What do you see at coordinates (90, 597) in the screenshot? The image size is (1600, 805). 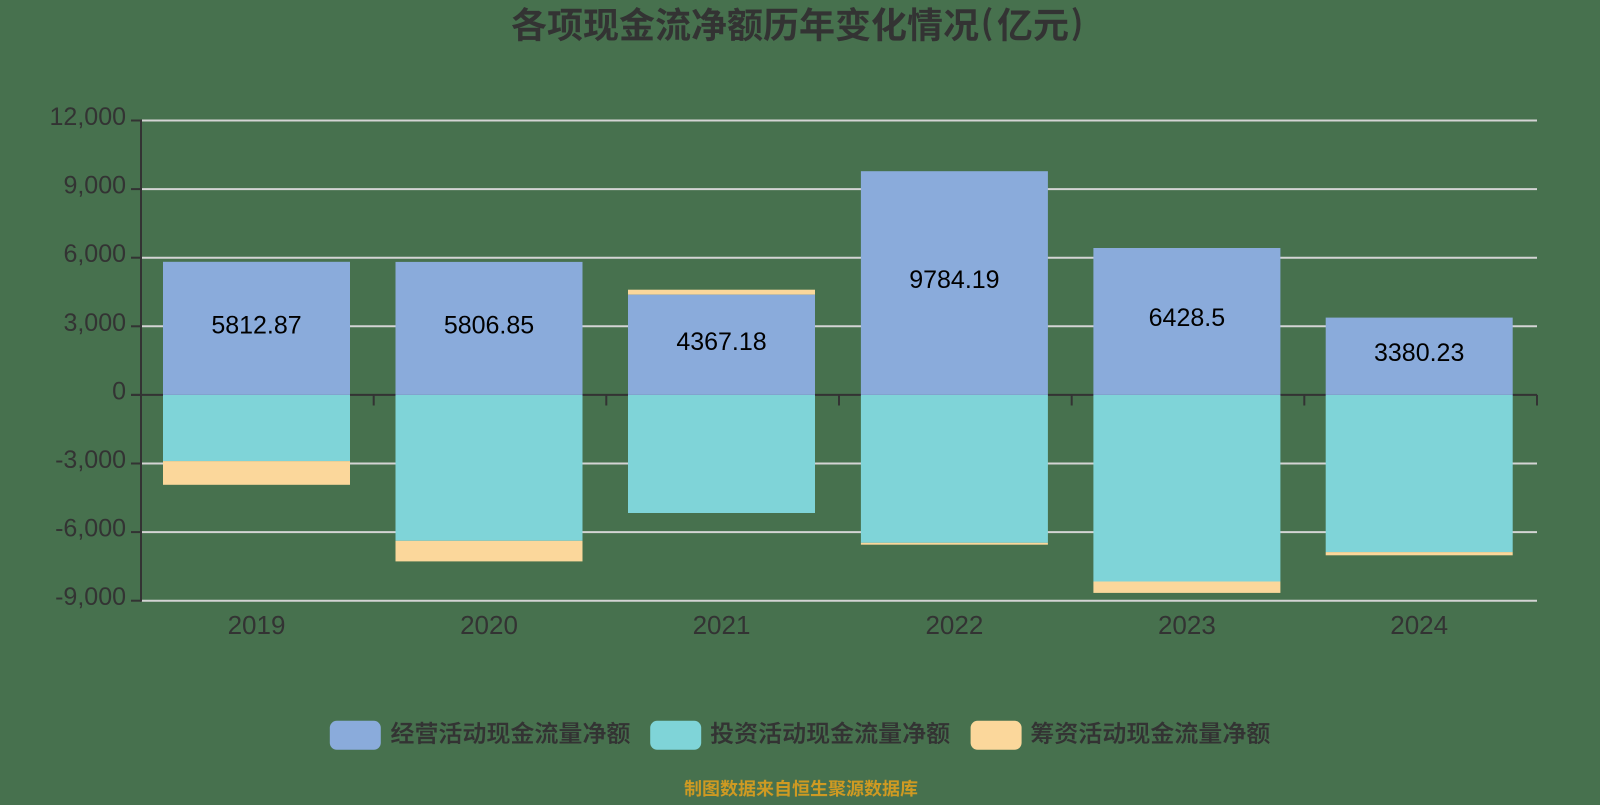 I see `svg-text: -9,000` at bounding box center [90, 597].